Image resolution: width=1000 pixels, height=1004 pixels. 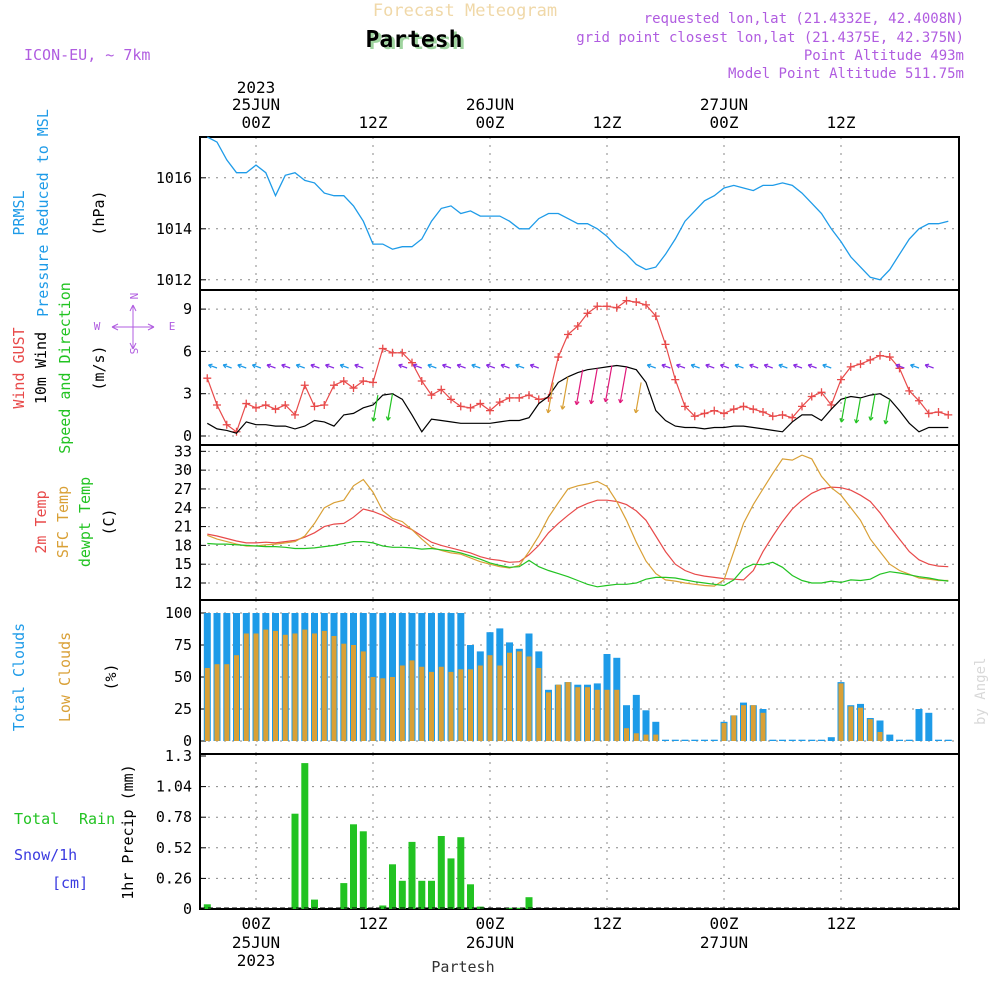 I want to click on cloud-unit-label: (%), so click(x=111, y=676).